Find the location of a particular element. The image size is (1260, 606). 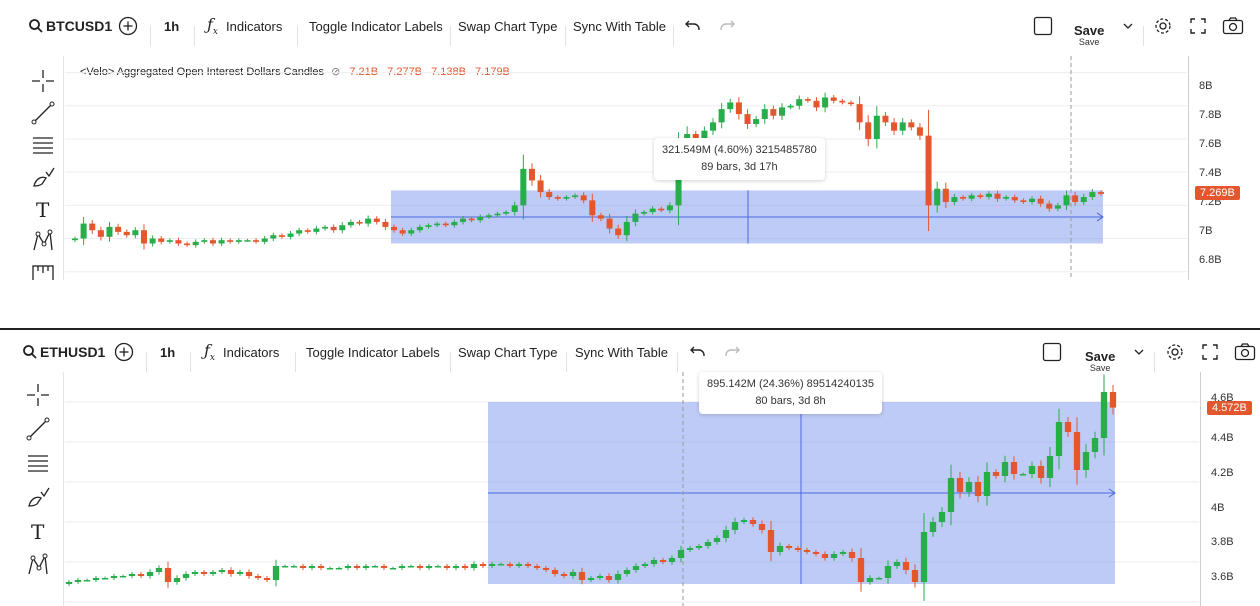

crosshair-icon is located at coordinates (43, 81).